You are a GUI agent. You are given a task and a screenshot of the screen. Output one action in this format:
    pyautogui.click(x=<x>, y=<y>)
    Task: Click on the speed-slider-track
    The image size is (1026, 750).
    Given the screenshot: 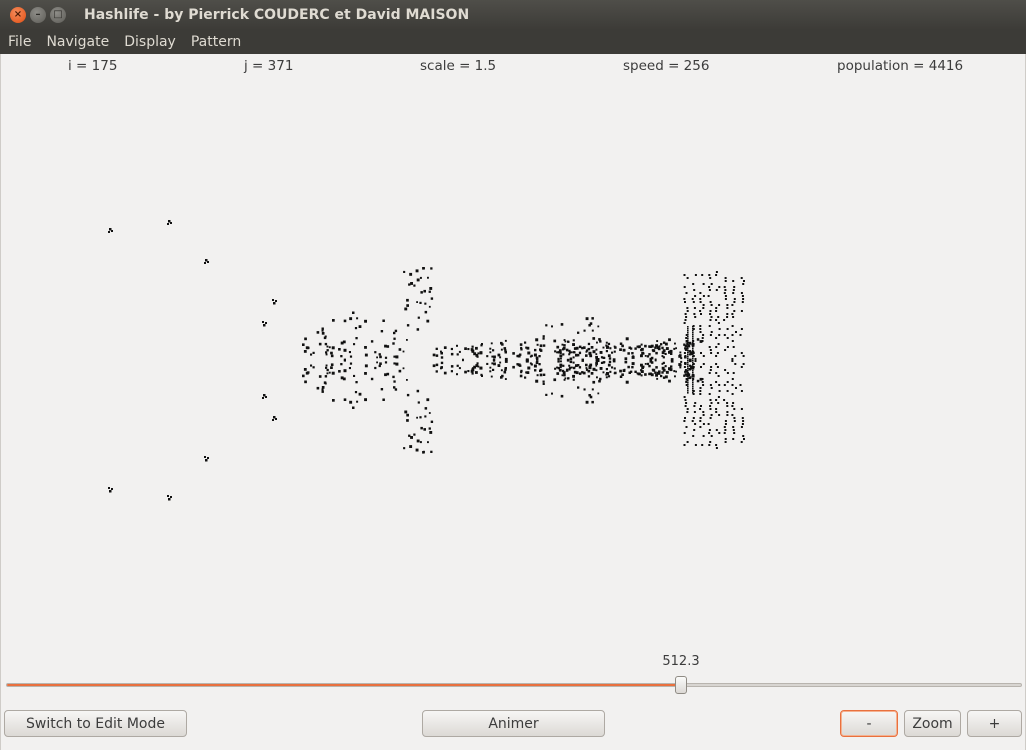 What is the action you would take?
    pyautogui.click(x=514, y=685)
    